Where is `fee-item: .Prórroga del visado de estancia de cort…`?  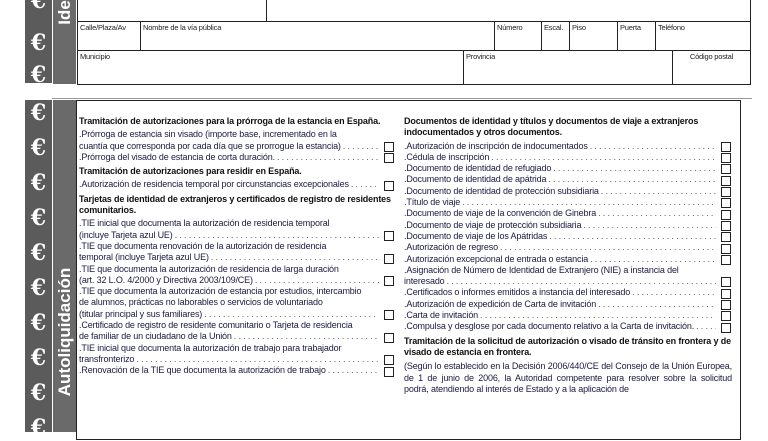
fee-item: .Prórroga del visado de estancia de cort… is located at coordinates (237, 157).